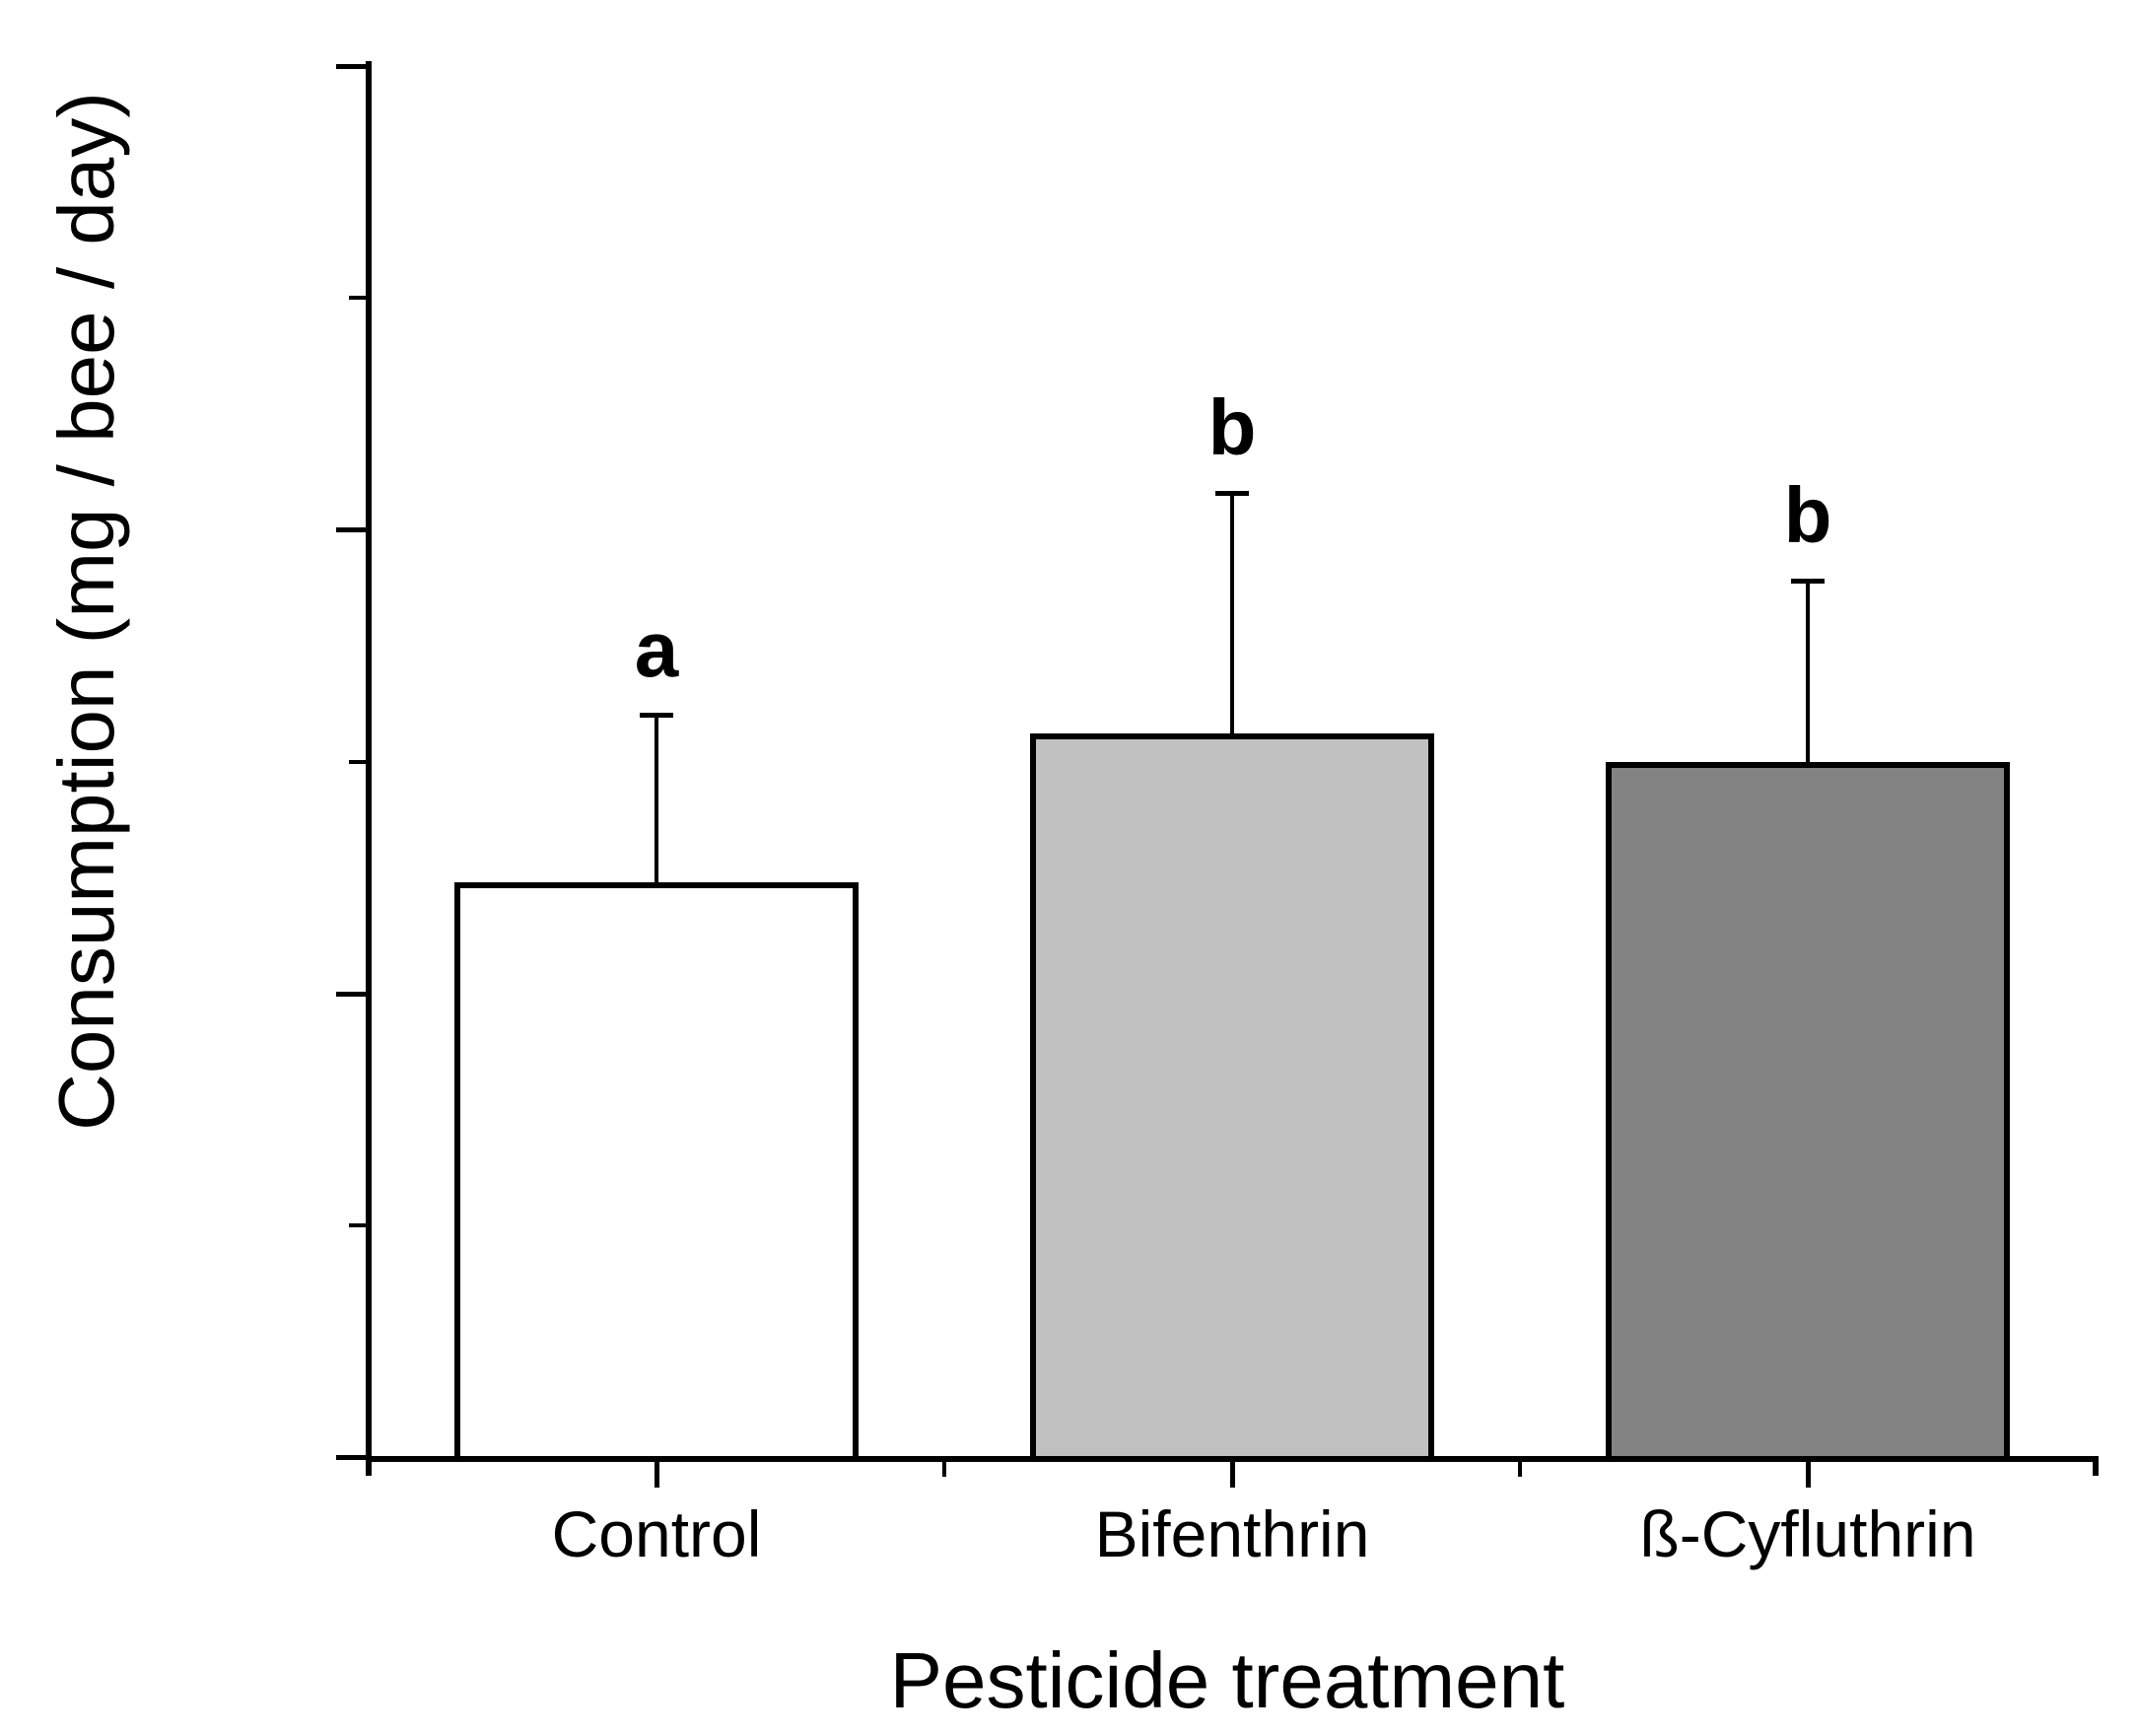 The width and height of the screenshot is (2137, 1736). I want to click on significance-letter: a, so click(657, 649).